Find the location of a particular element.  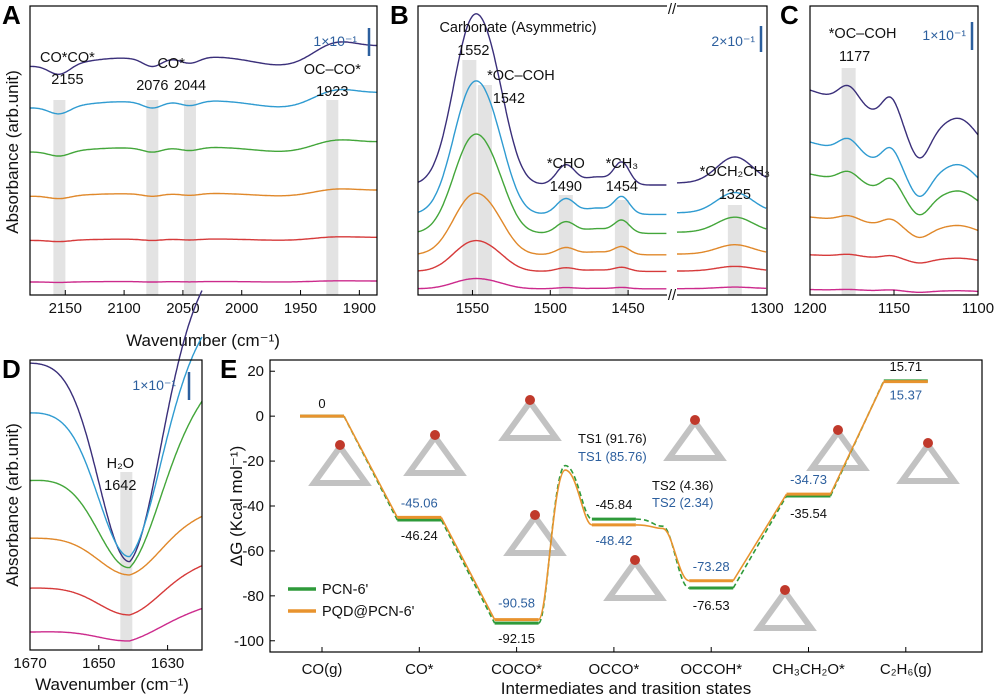

pcn-value-label: -46.24 is located at coordinates (419, 535).